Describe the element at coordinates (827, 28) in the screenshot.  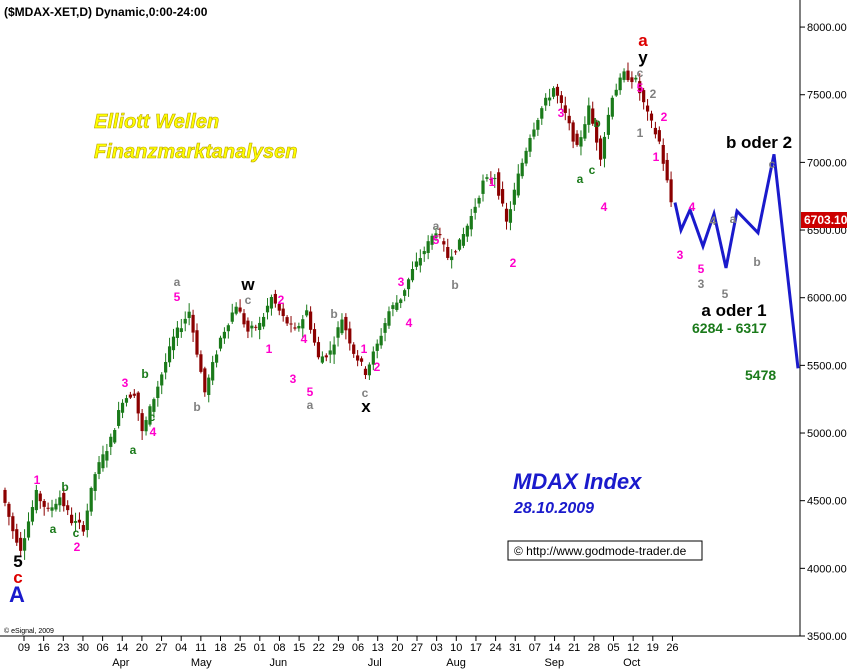
I see `y-tick-label: 8000.00` at that location.